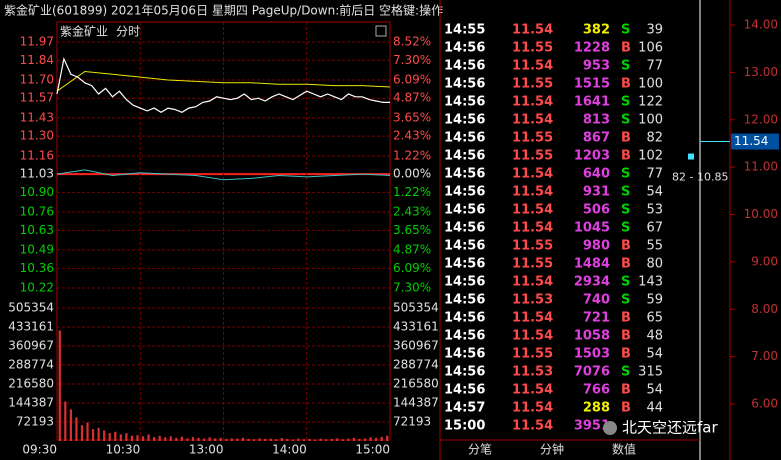 Image resolution: width=781 pixels, height=460 pixels. What do you see at coordinates (37, 60) in the screenshot?
I see `price-tick-label: 11.84` at bounding box center [37, 60].